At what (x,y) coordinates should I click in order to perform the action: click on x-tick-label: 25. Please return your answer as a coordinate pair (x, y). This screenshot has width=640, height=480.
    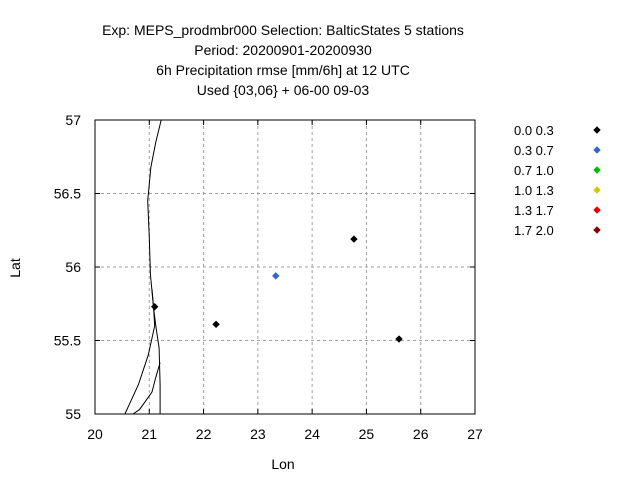
    Looking at the image, I should click on (367, 434).